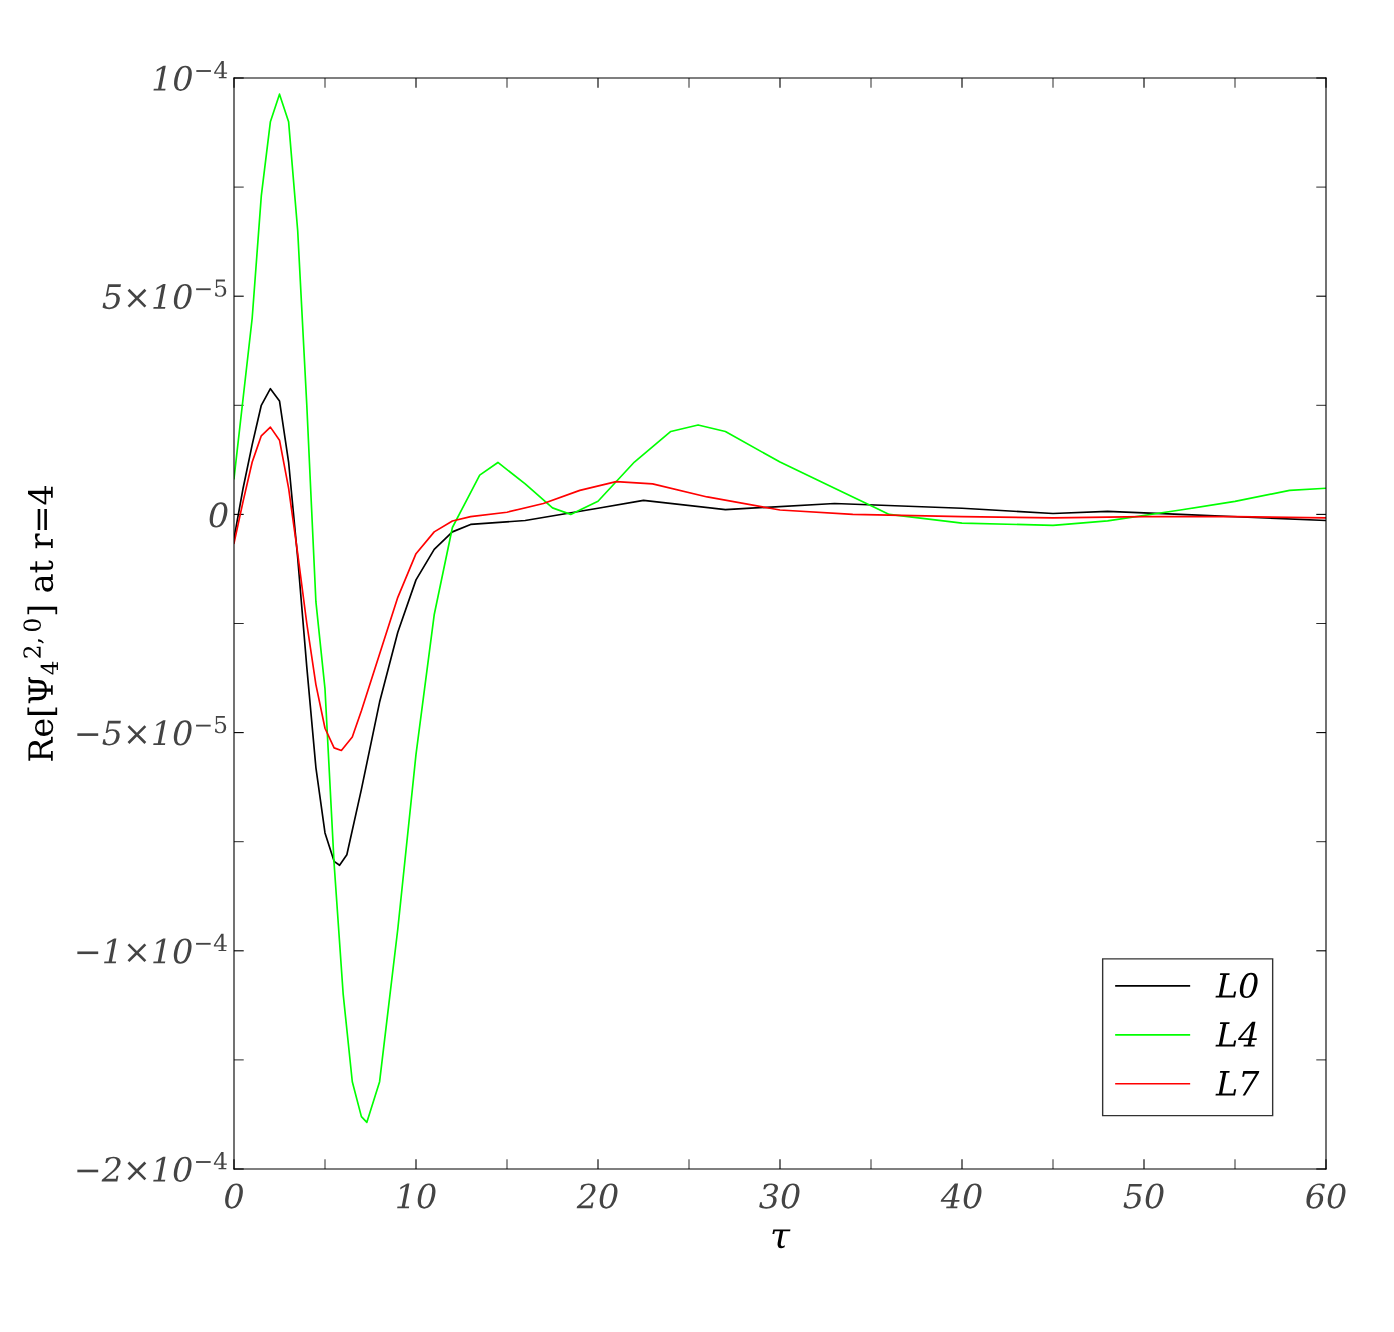  I want to click on y-tick-label: 0, so click(218, 515).